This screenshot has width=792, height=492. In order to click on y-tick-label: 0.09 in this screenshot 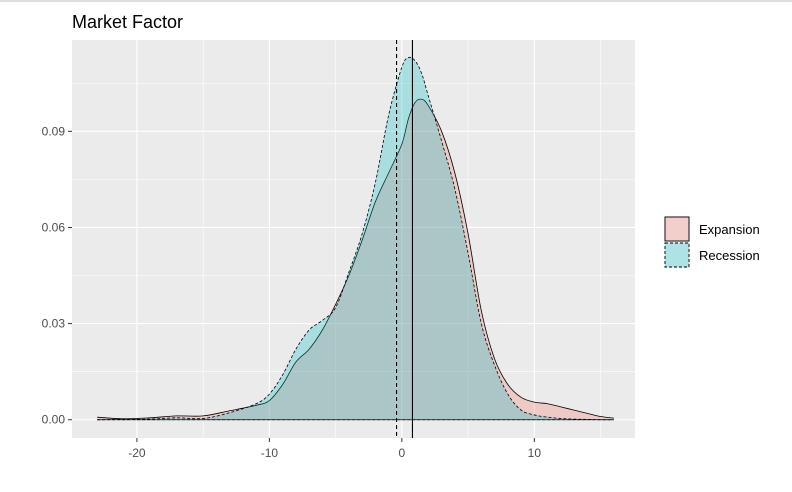, I will do `click(54, 131)`.